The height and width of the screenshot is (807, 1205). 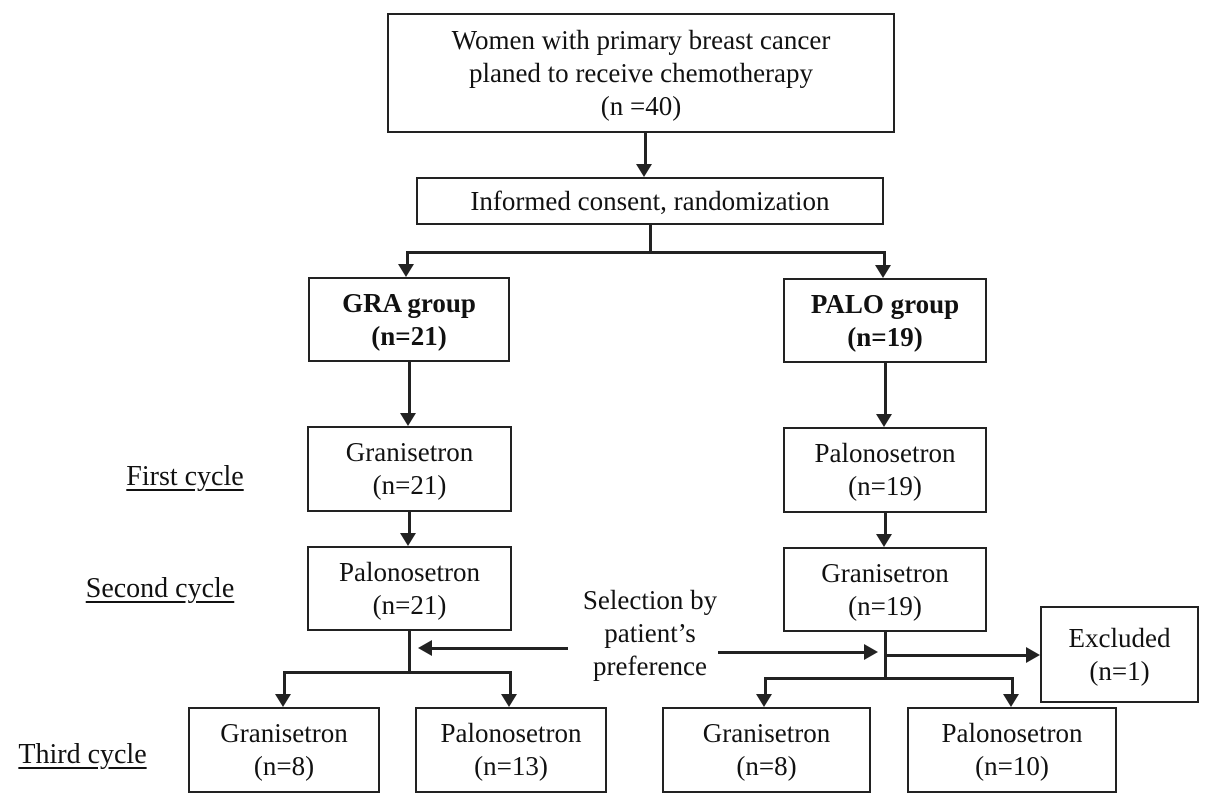 What do you see at coordinates (885, 453) in the screenshot?
I see `box-firstcycle-palo-arm-drug: Palonosetron` at bounding box center [885, 453].